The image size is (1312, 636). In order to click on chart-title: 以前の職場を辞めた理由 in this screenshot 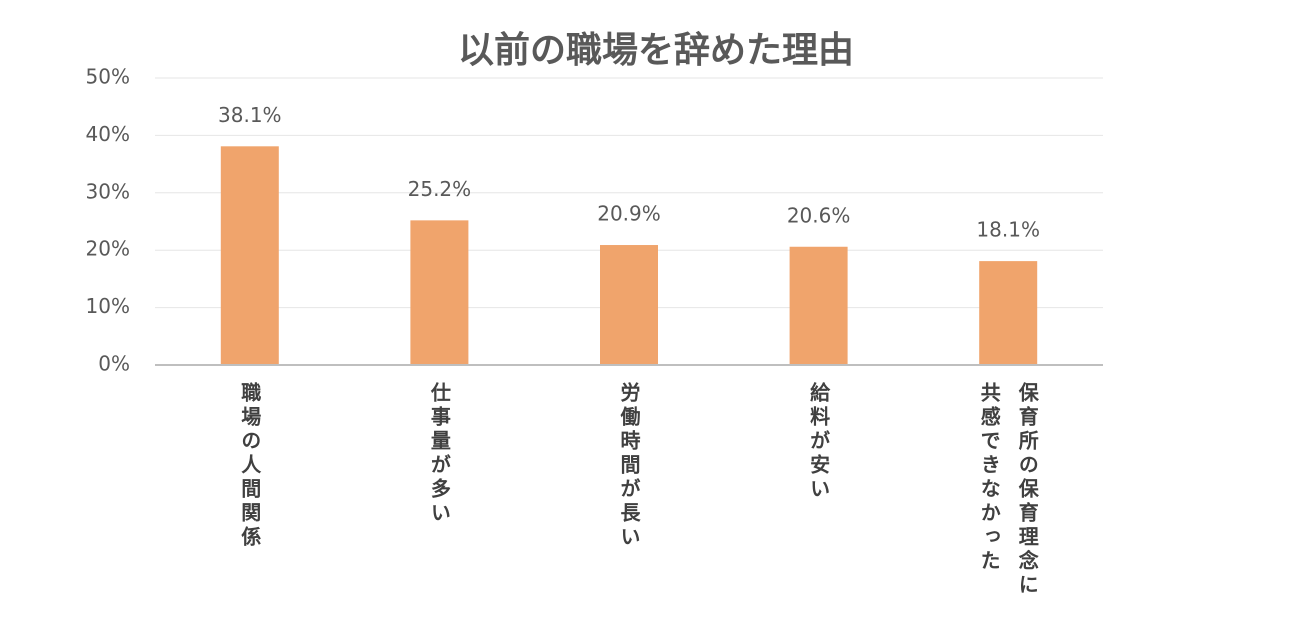, I will do `click(656, 50)`.